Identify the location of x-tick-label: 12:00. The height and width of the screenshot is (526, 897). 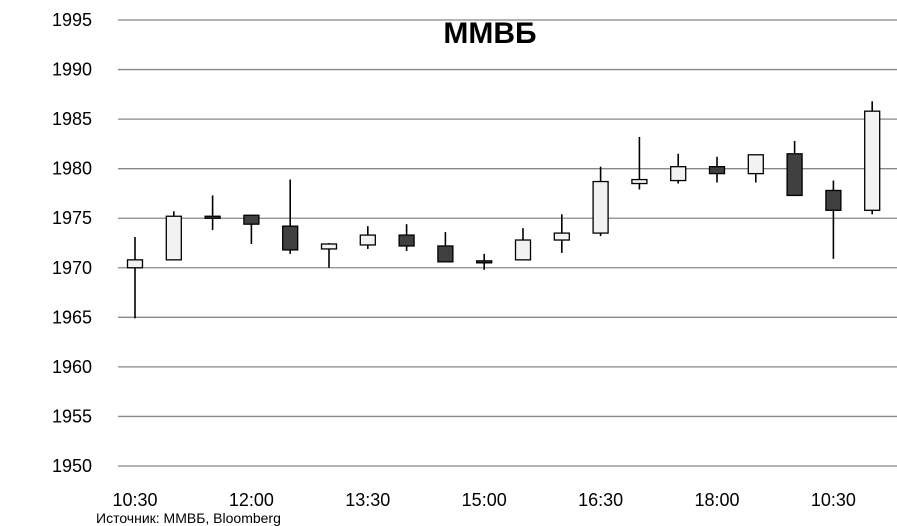
(251, 500).